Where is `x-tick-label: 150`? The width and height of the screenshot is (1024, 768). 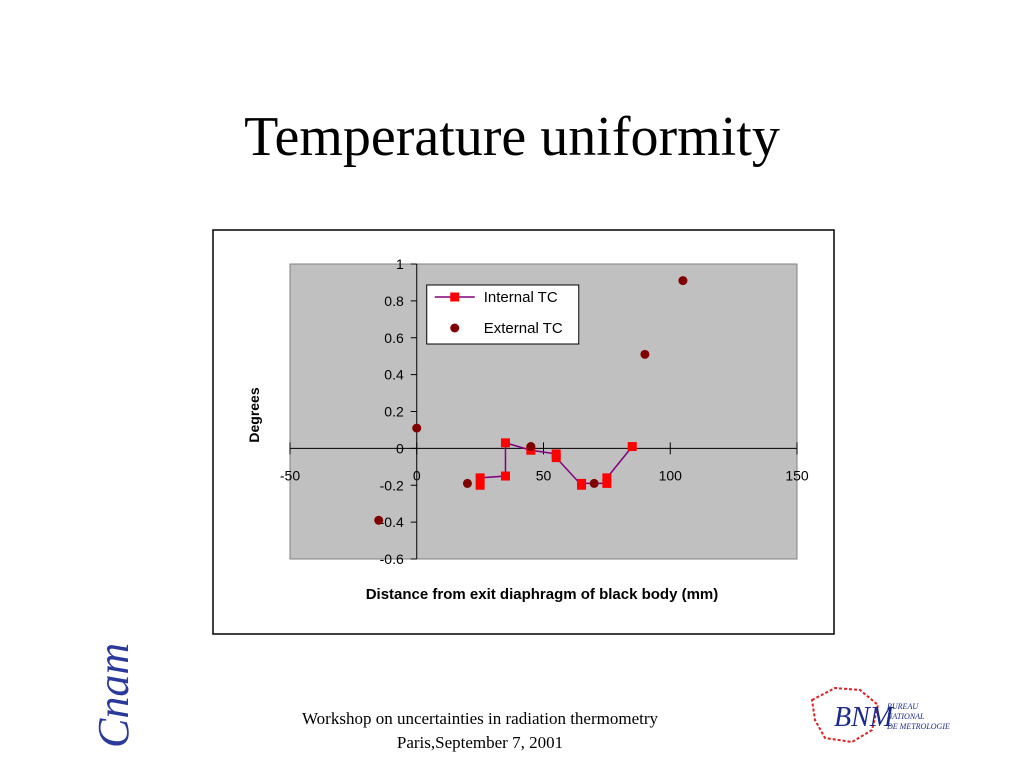 x-tick-label: 150 is located at coordinates (797, 475).